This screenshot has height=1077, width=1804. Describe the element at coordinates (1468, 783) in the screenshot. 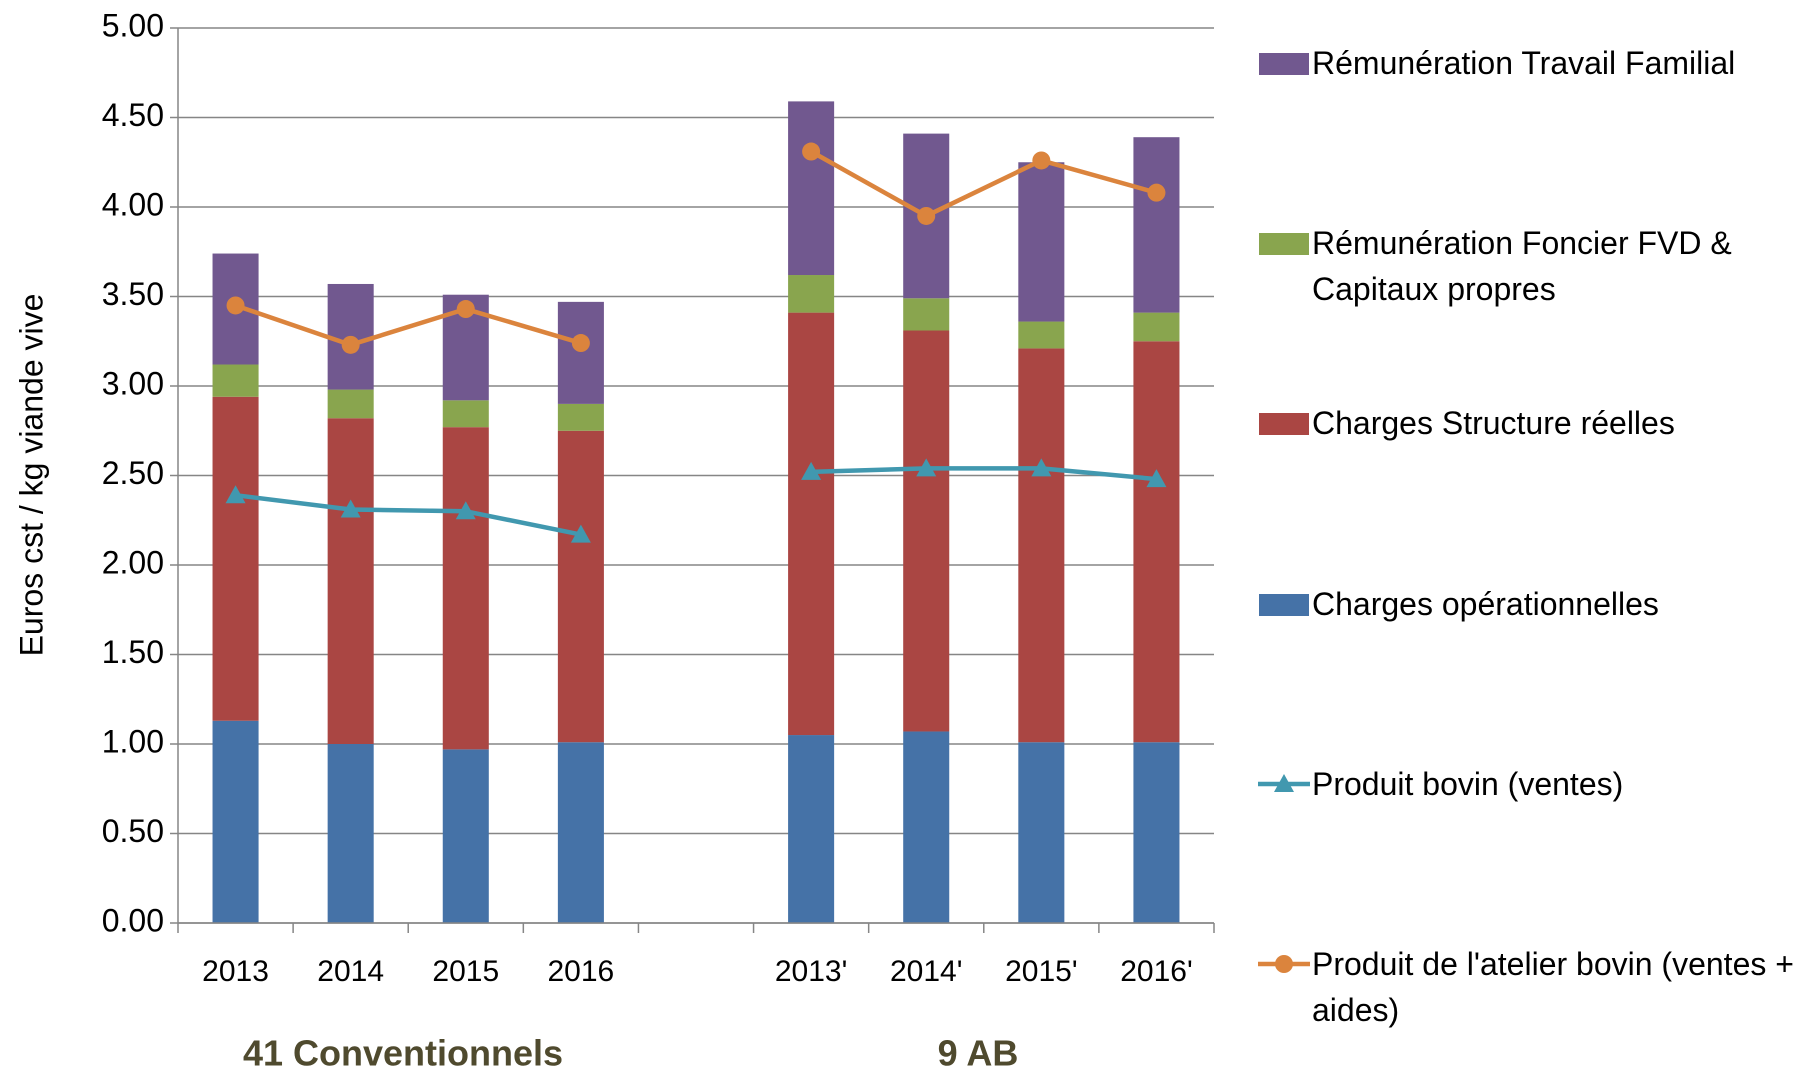

I see `legend-label: Produit bovin (ventes)` at that location.